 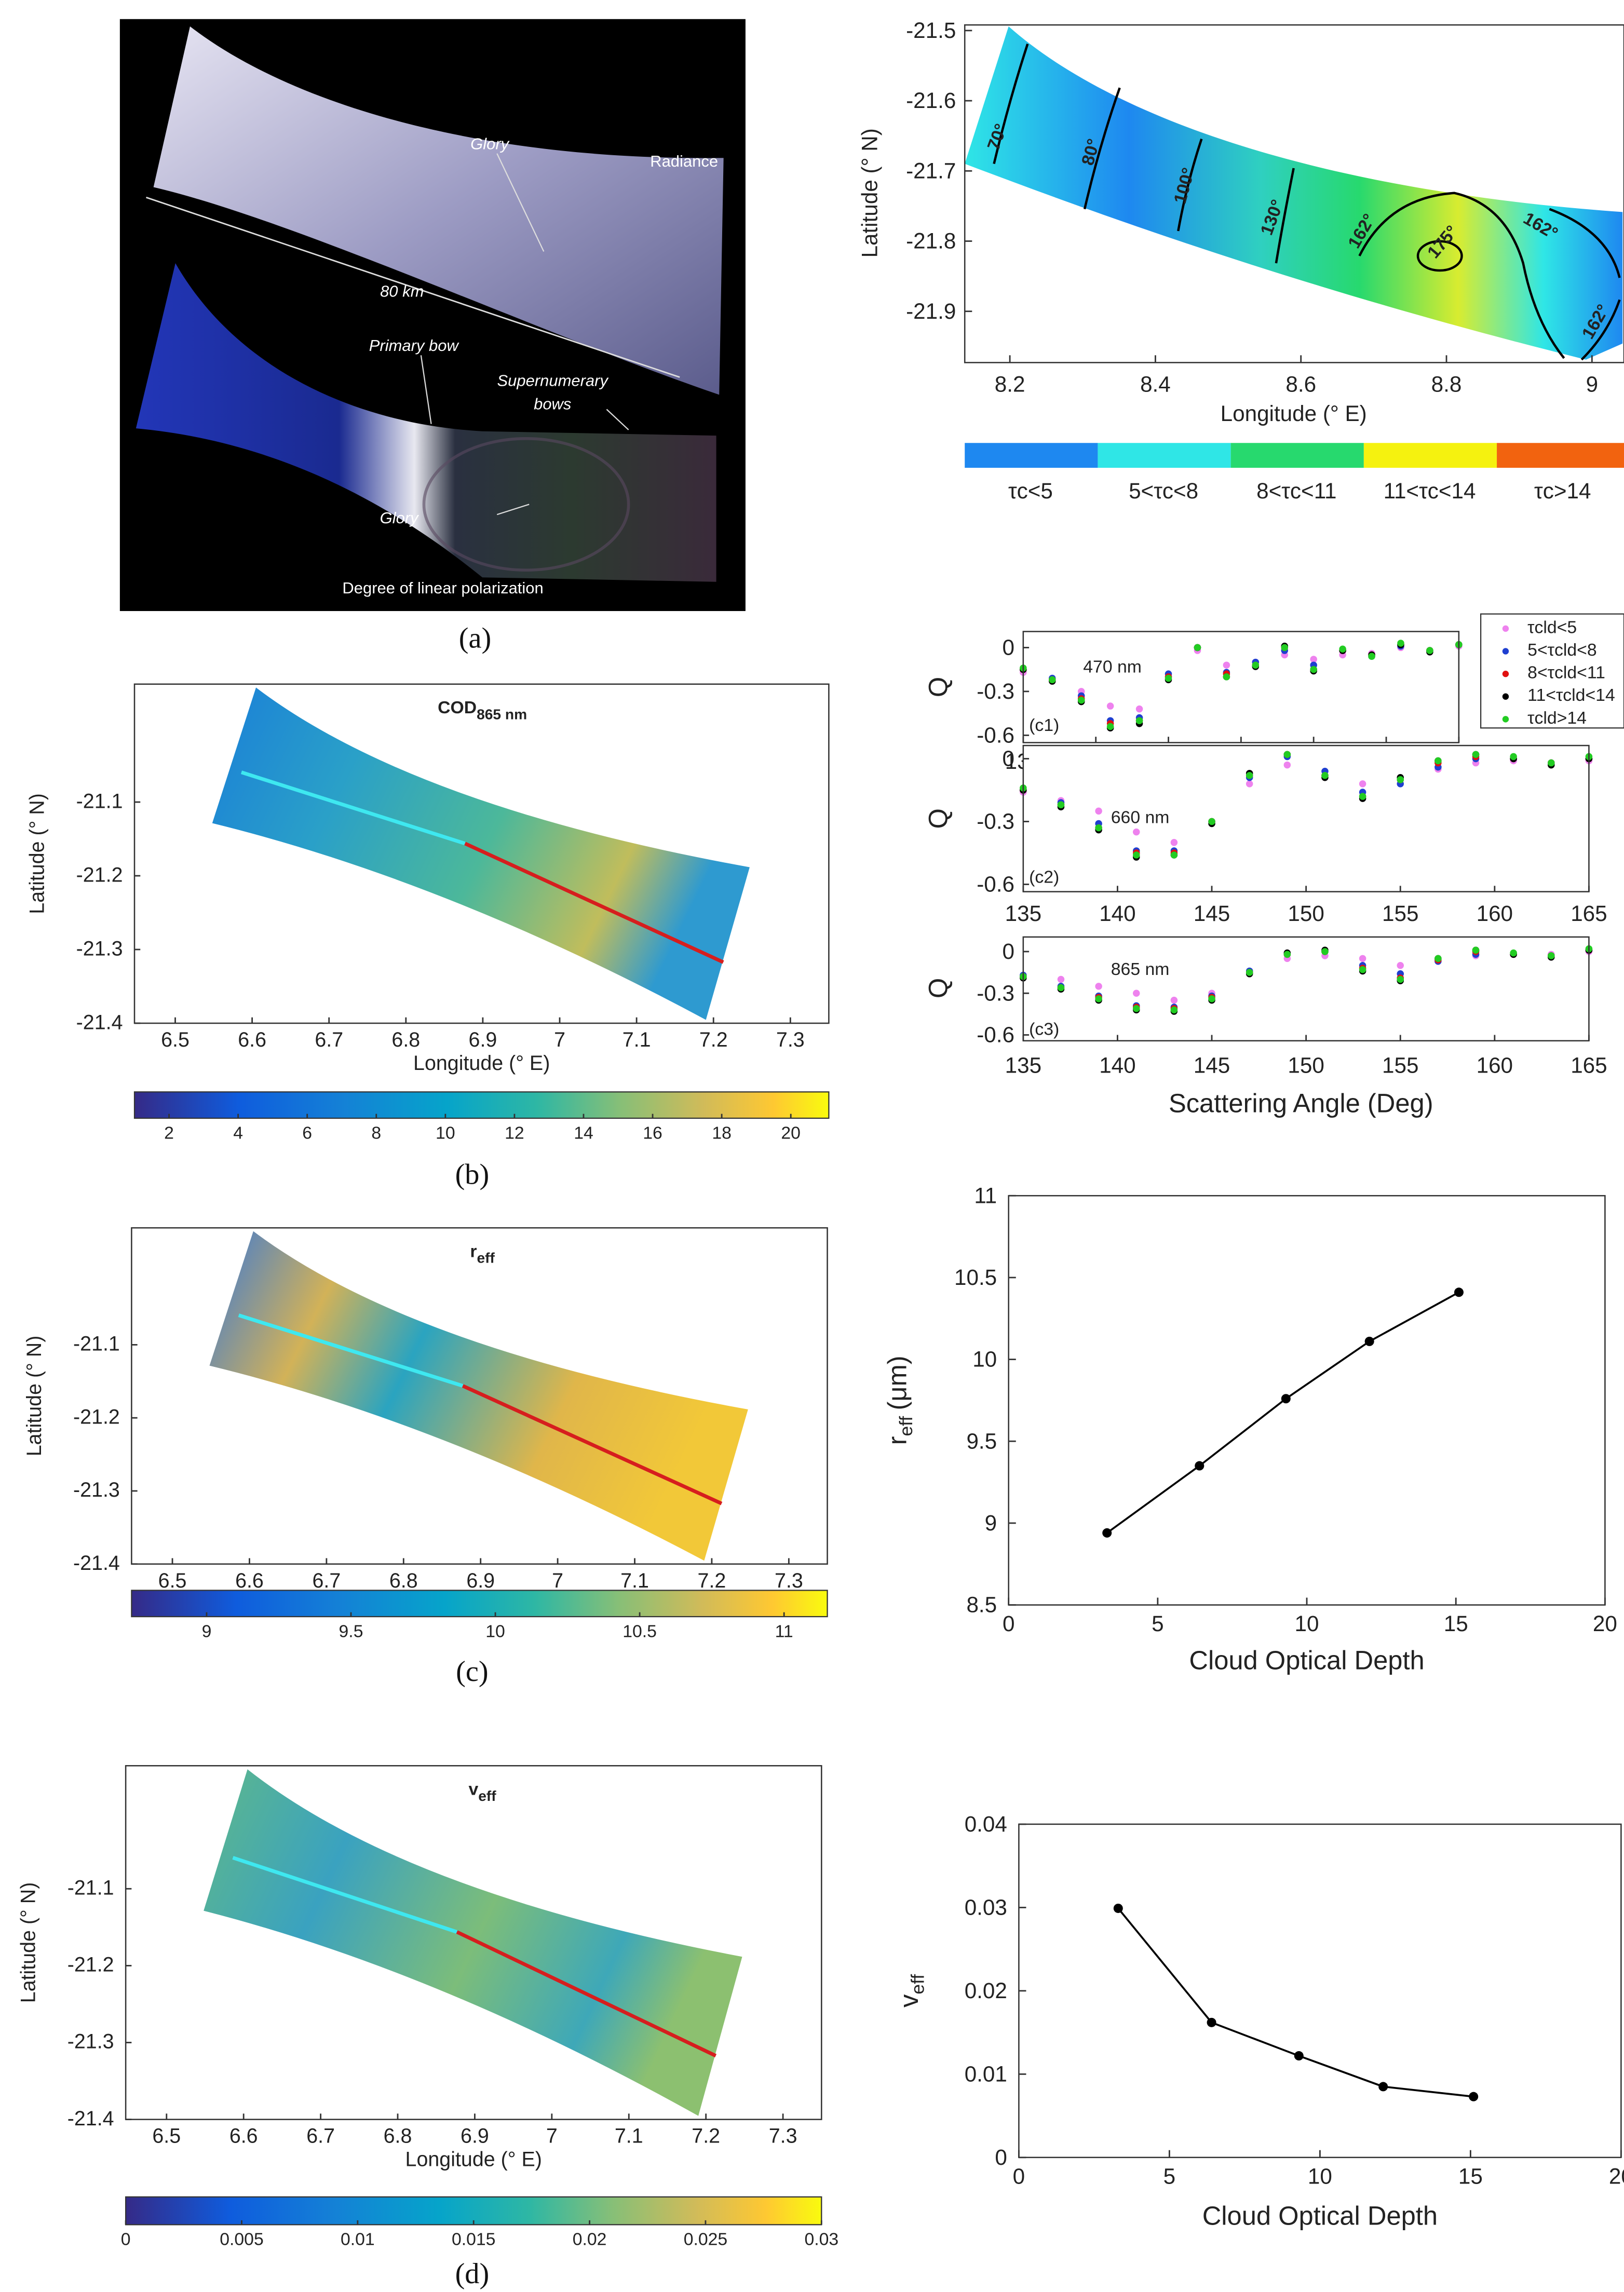 What do you see at coordinates (996, 993) in the screenshot?
I see `y-tick-label: -0.3` at bounding box center [996, 993].